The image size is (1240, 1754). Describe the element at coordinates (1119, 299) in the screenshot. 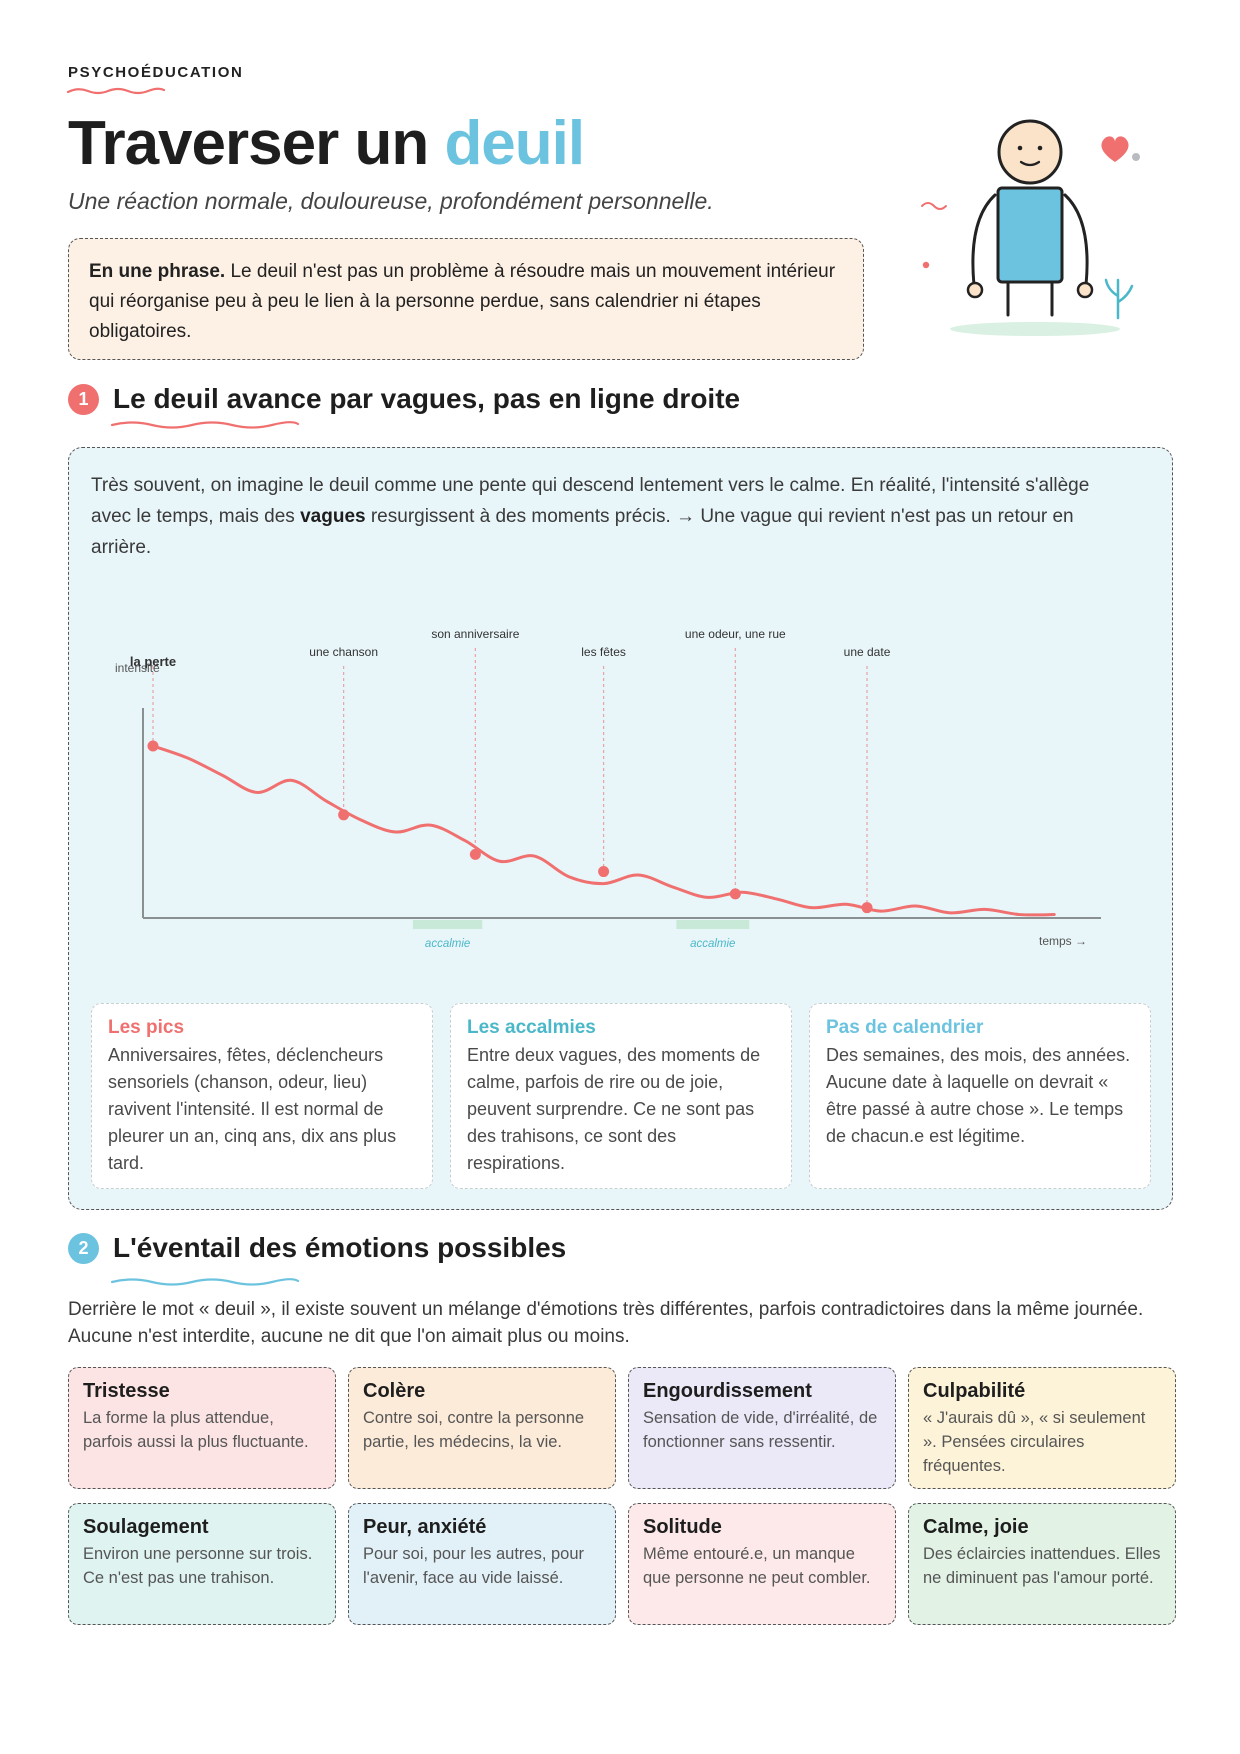

I see `sprout-icon` at that location.